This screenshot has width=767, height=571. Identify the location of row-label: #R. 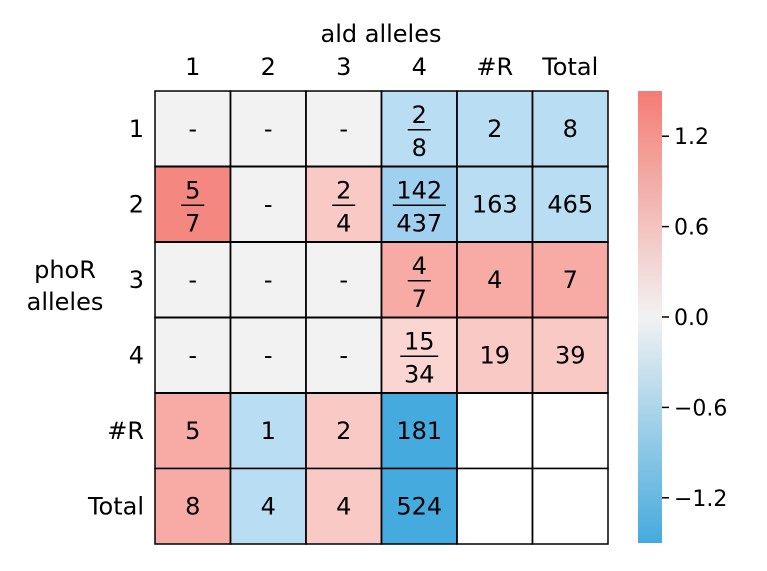
(125, 431).